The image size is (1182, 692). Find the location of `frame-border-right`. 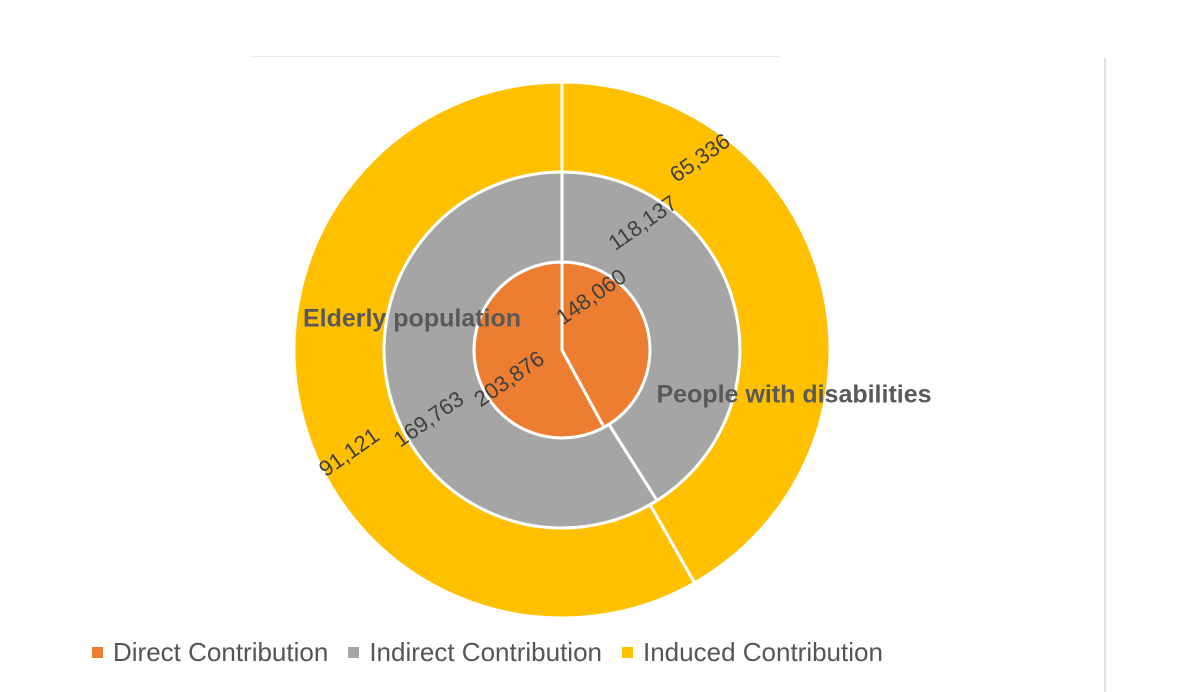

frame-border-right is located at coordinates (1105, 375).